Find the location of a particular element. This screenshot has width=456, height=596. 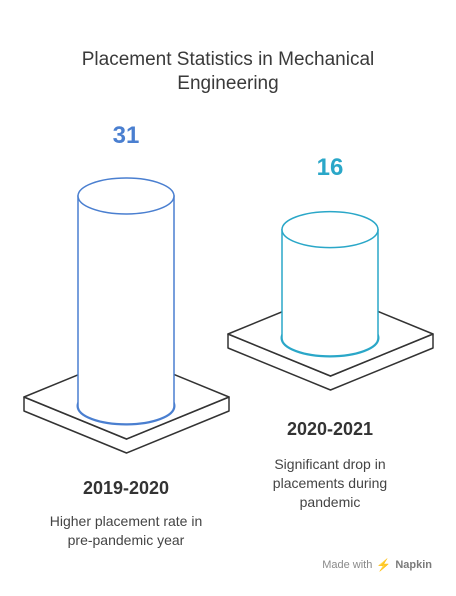

description-2019-2020-line-2: pre-pandemic year is located at coordinates (126, 540).